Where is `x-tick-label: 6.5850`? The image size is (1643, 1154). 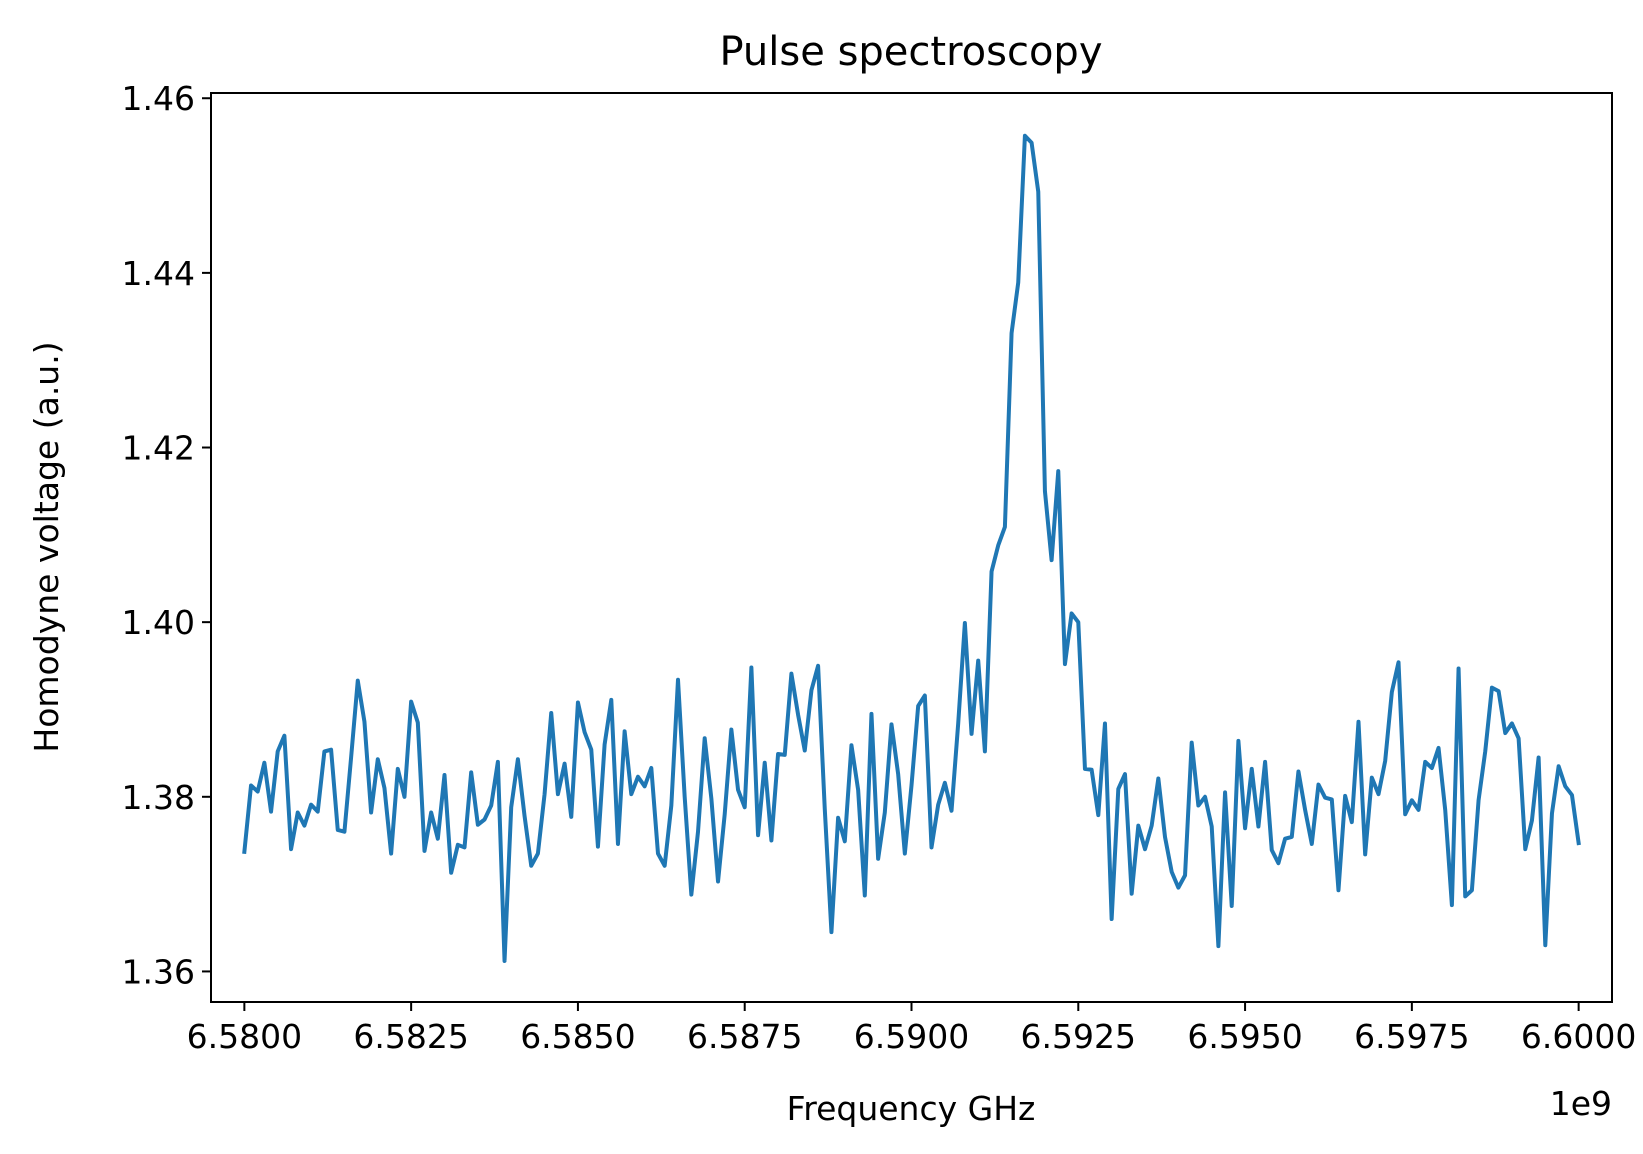 x-tick-label: 6.5850 is located at coordinates (577, 1036).